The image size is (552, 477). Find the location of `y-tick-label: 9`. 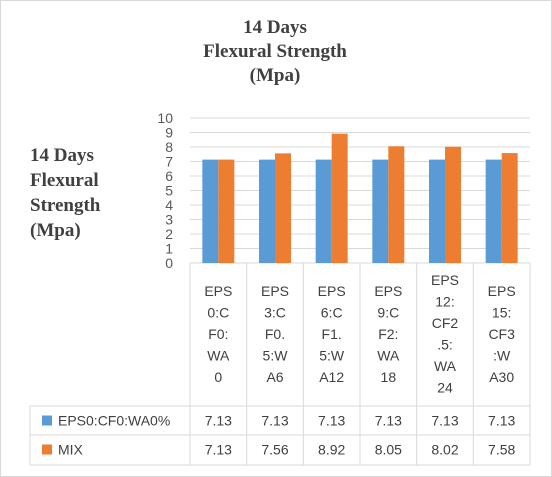

y-tick-label: 9 is located at coordinates (169, 133).